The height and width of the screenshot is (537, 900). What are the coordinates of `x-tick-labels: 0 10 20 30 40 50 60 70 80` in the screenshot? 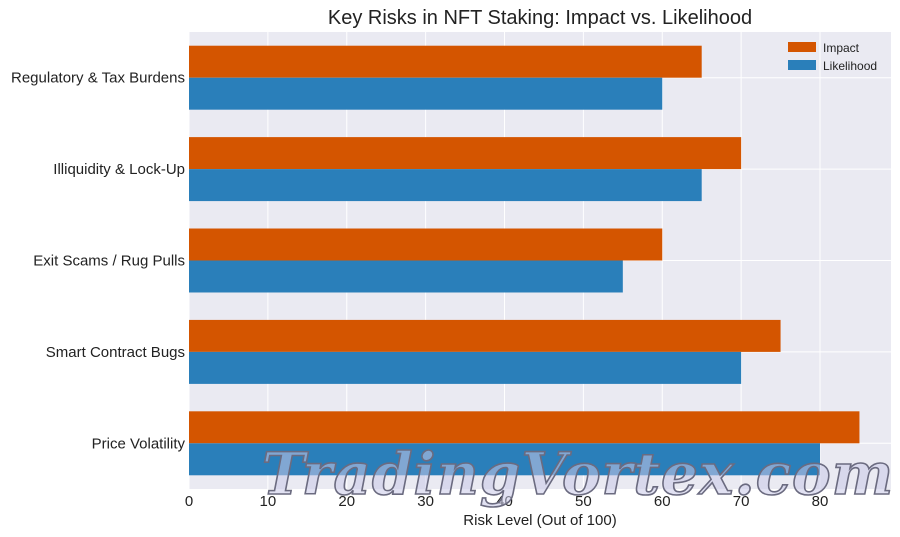 It's located at (507, 501).